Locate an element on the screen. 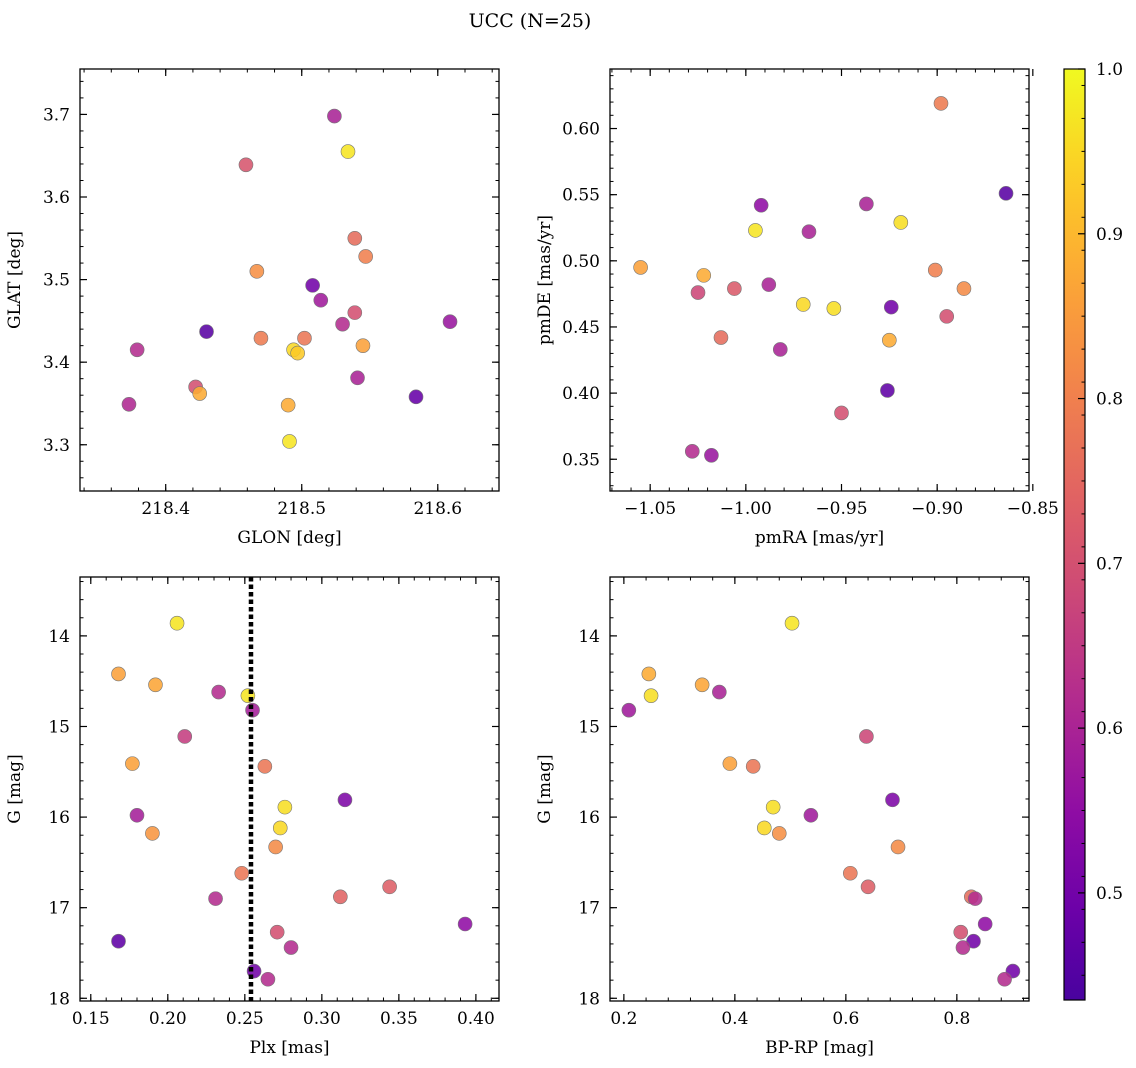 This screenshot has height=1068, width=1136. x-tick-label: 0.6 is located at coordinates (845, 1019).